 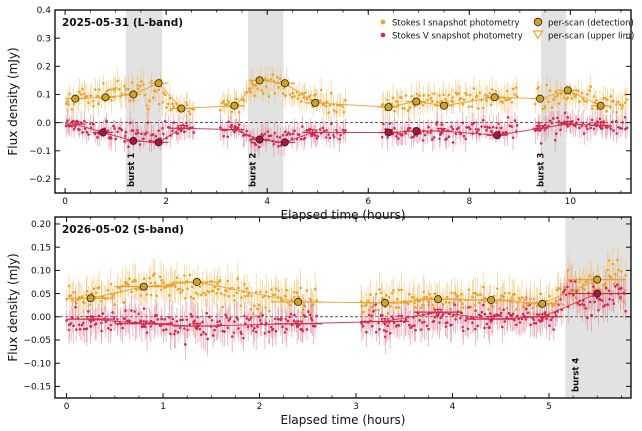 I want to click on burst-label: burst 3, so click(x=542, y=170).